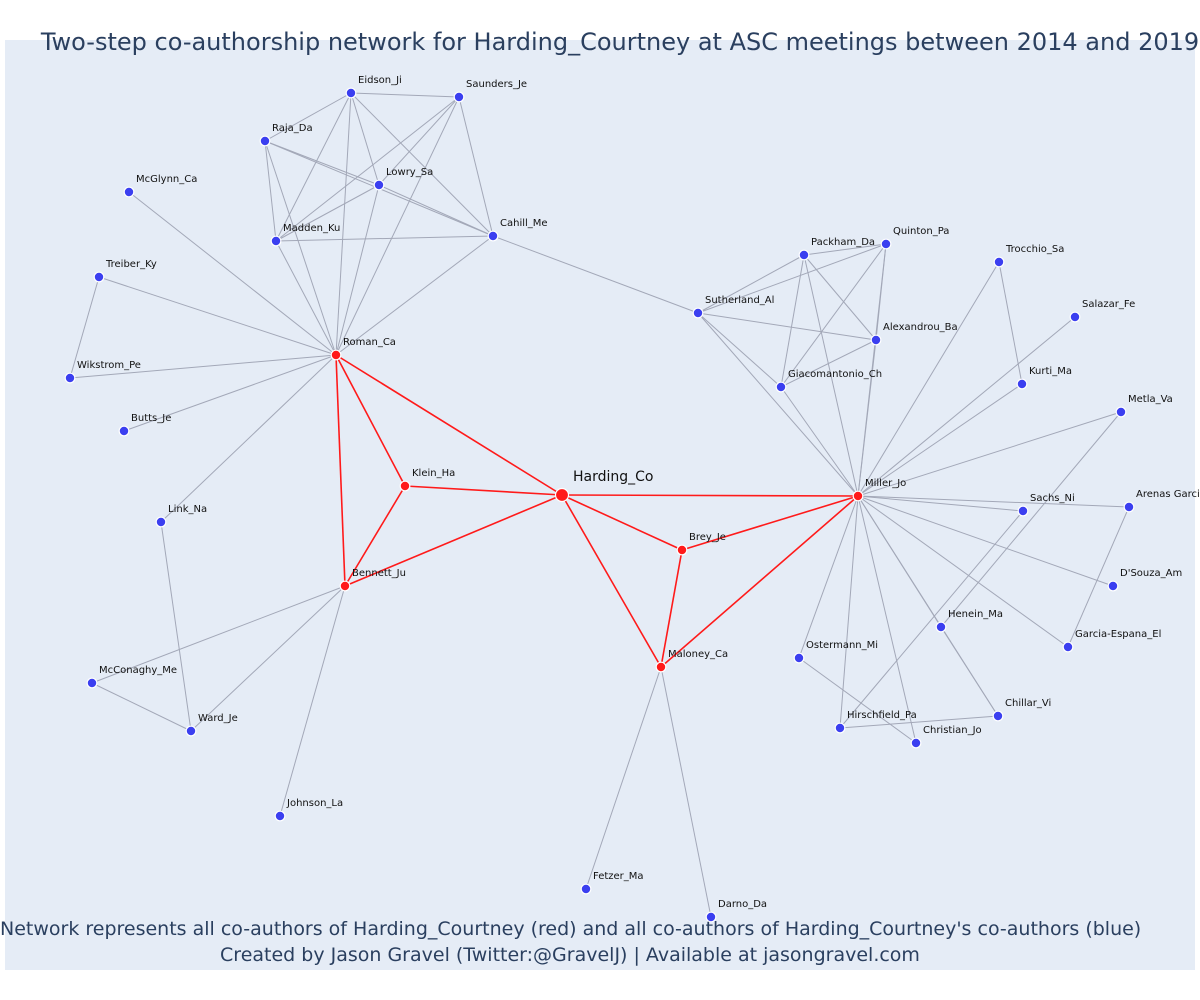  What do you see at coordinates (840, 728) in the screenshot?
I see `node-hirschfield-pa` at bounding box center [840, 728].